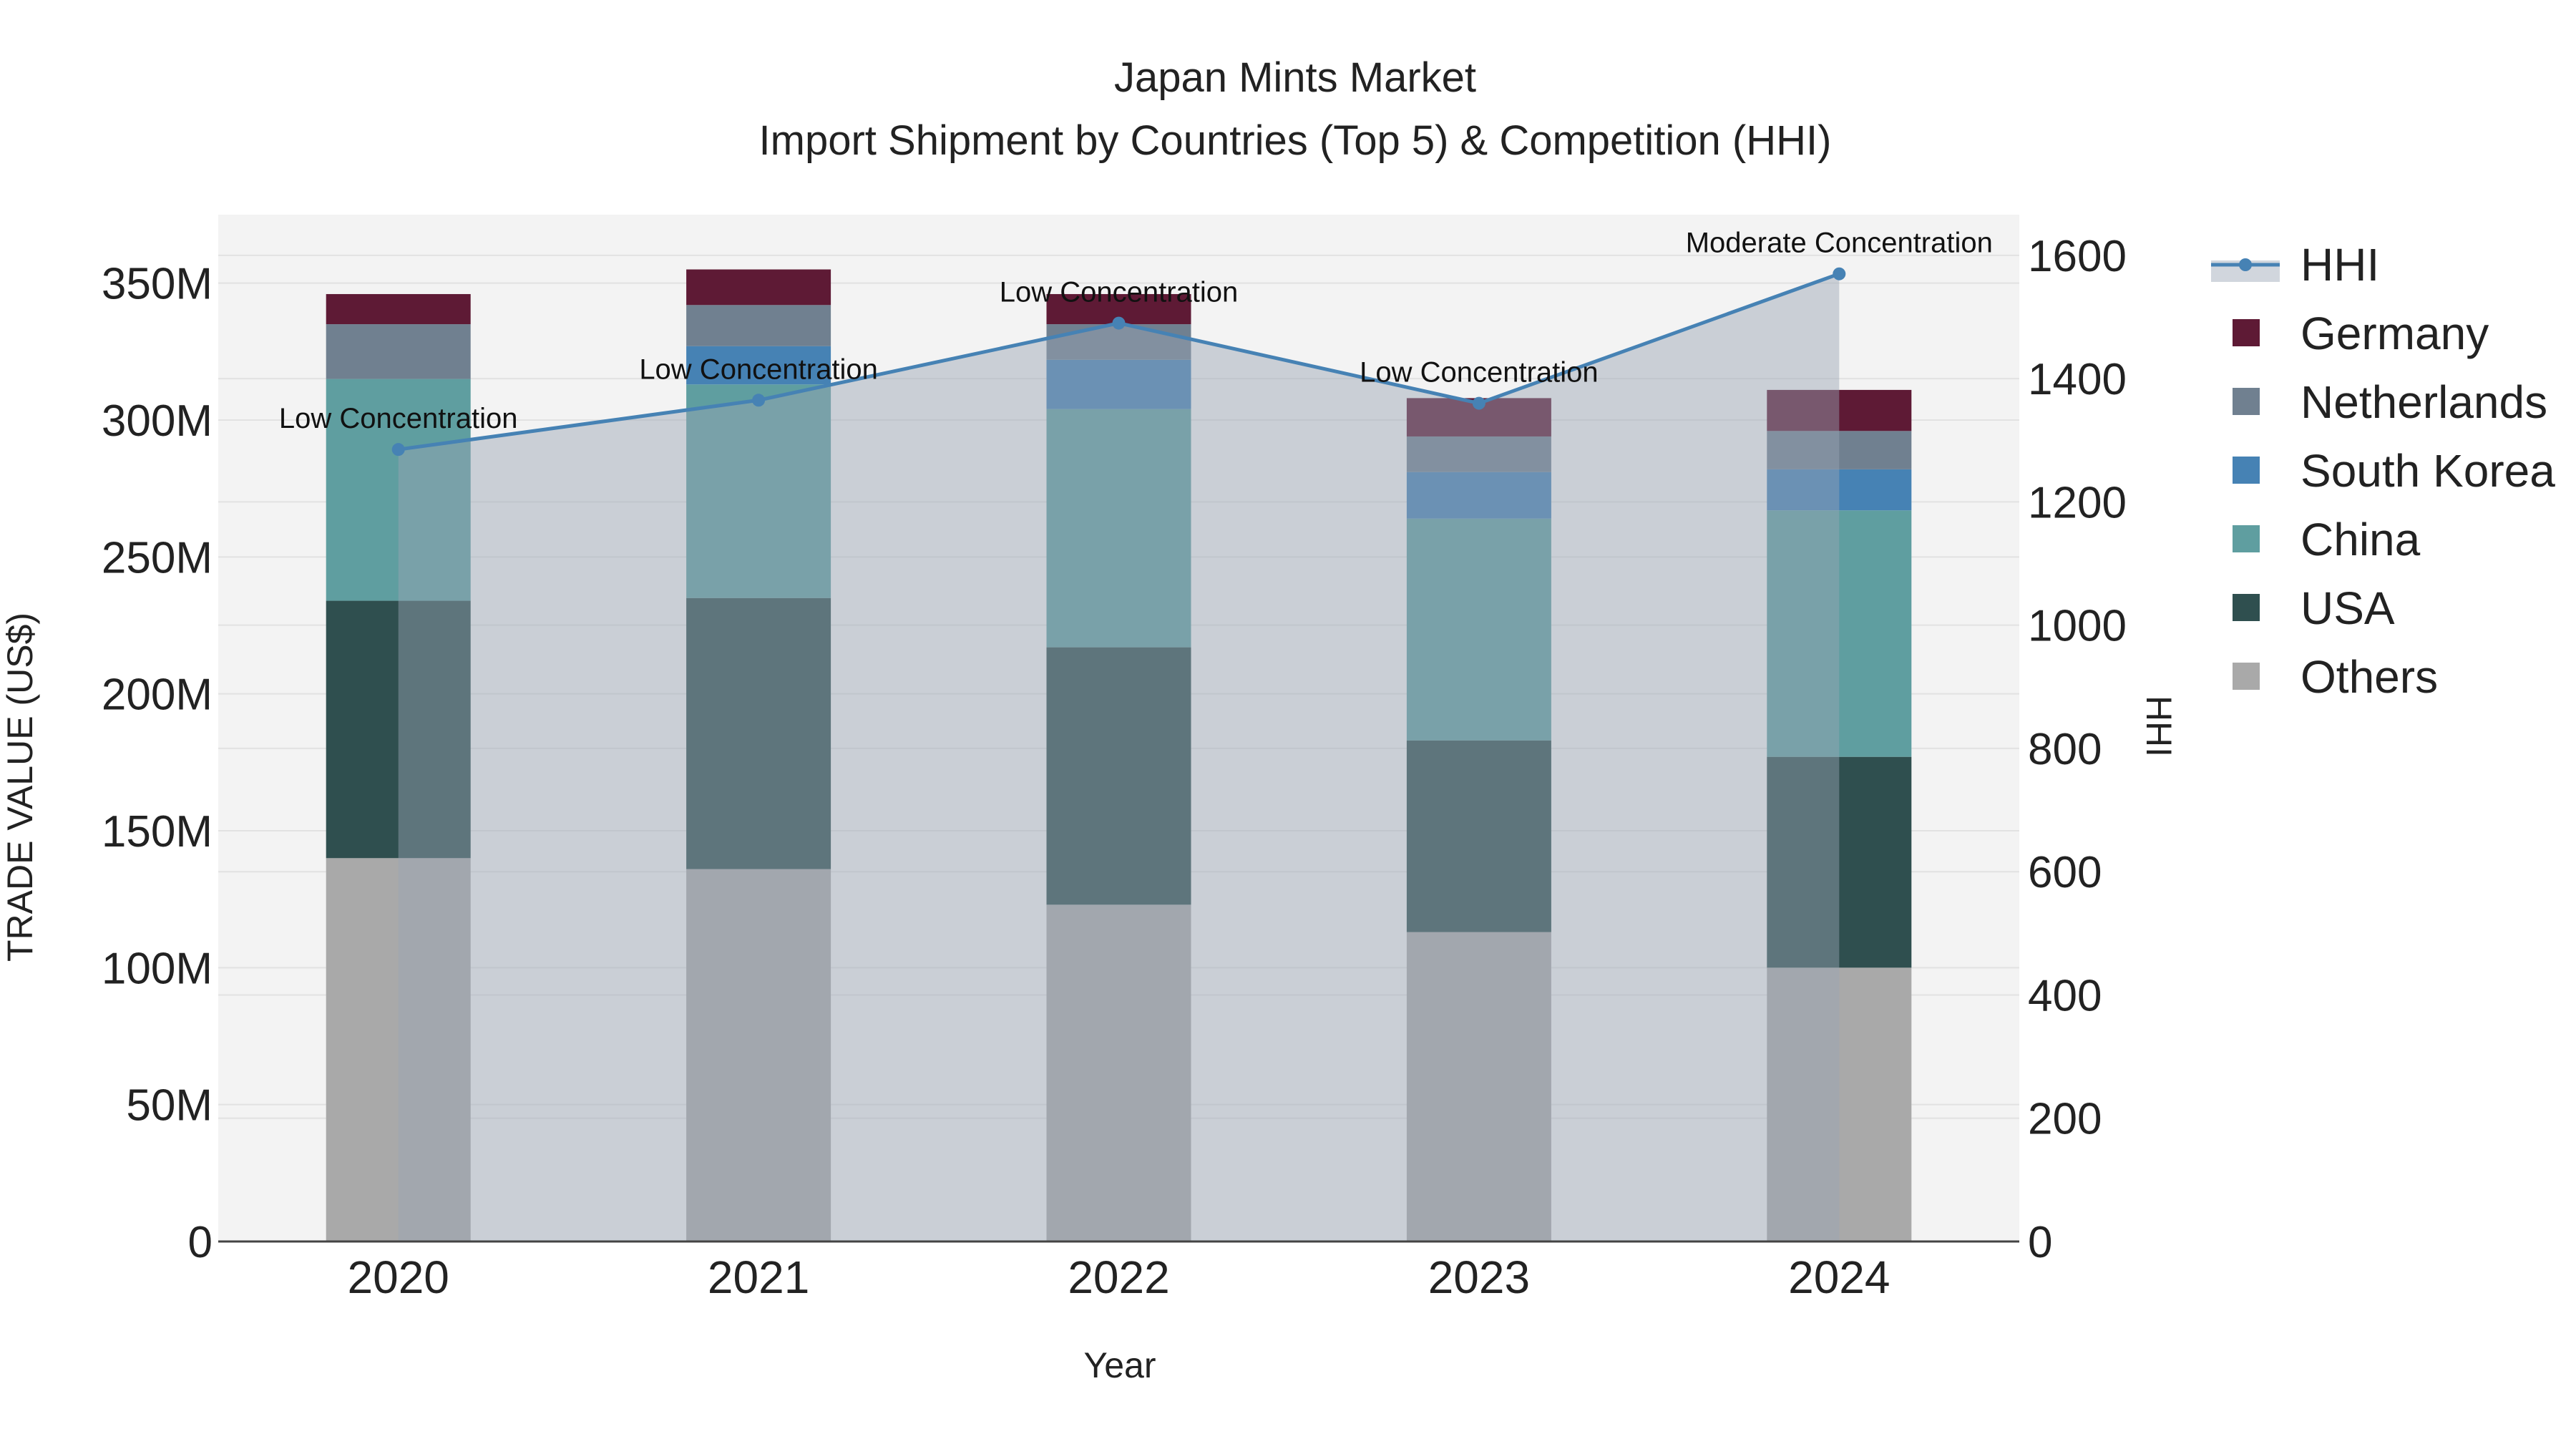  What do you see at coordinates (758, 1277) in the screenshot?
I see `x-tick-label-2021: 2021` at bounding box center [758, 1277].